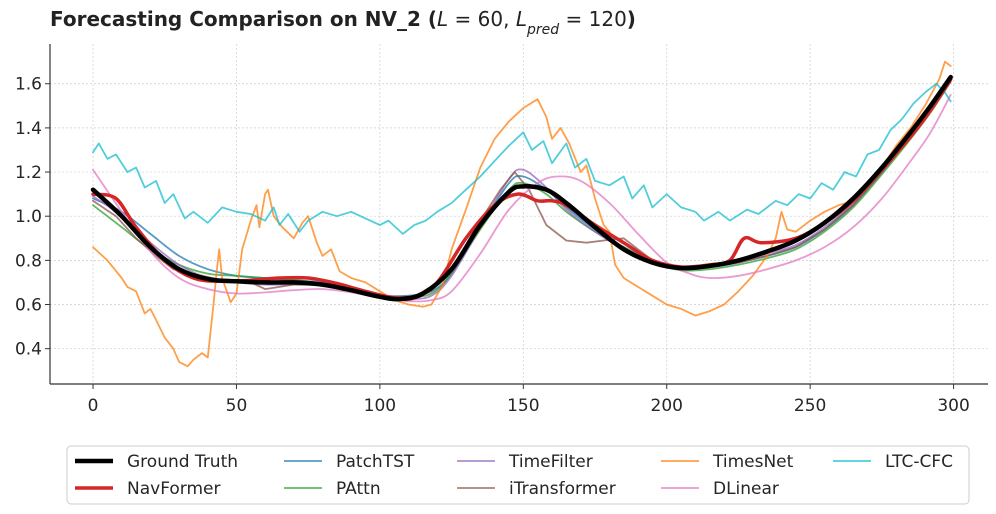  Describe the element at coordinates (562, 489) in the screenshot. I see `legend-label: iTransformer` at that location.